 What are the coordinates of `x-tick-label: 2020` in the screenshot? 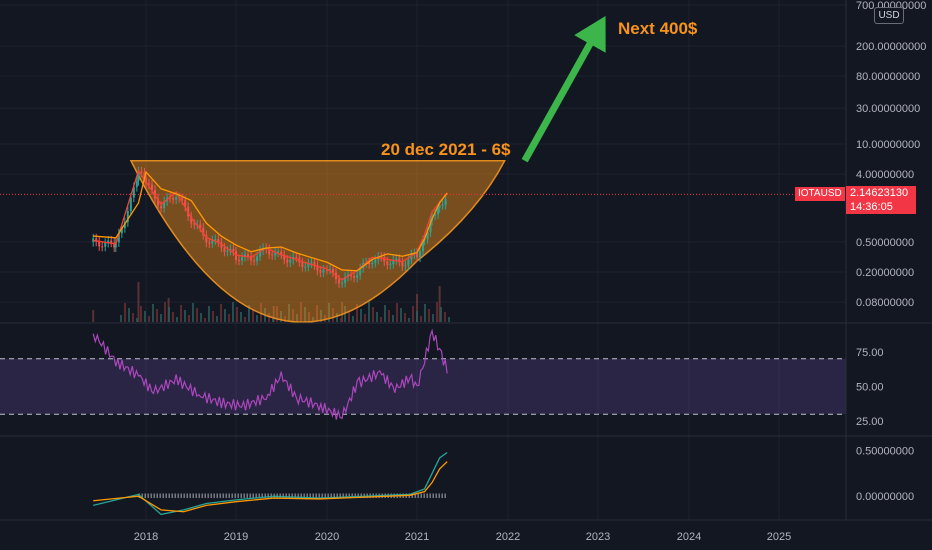 It's located at (327, 537).